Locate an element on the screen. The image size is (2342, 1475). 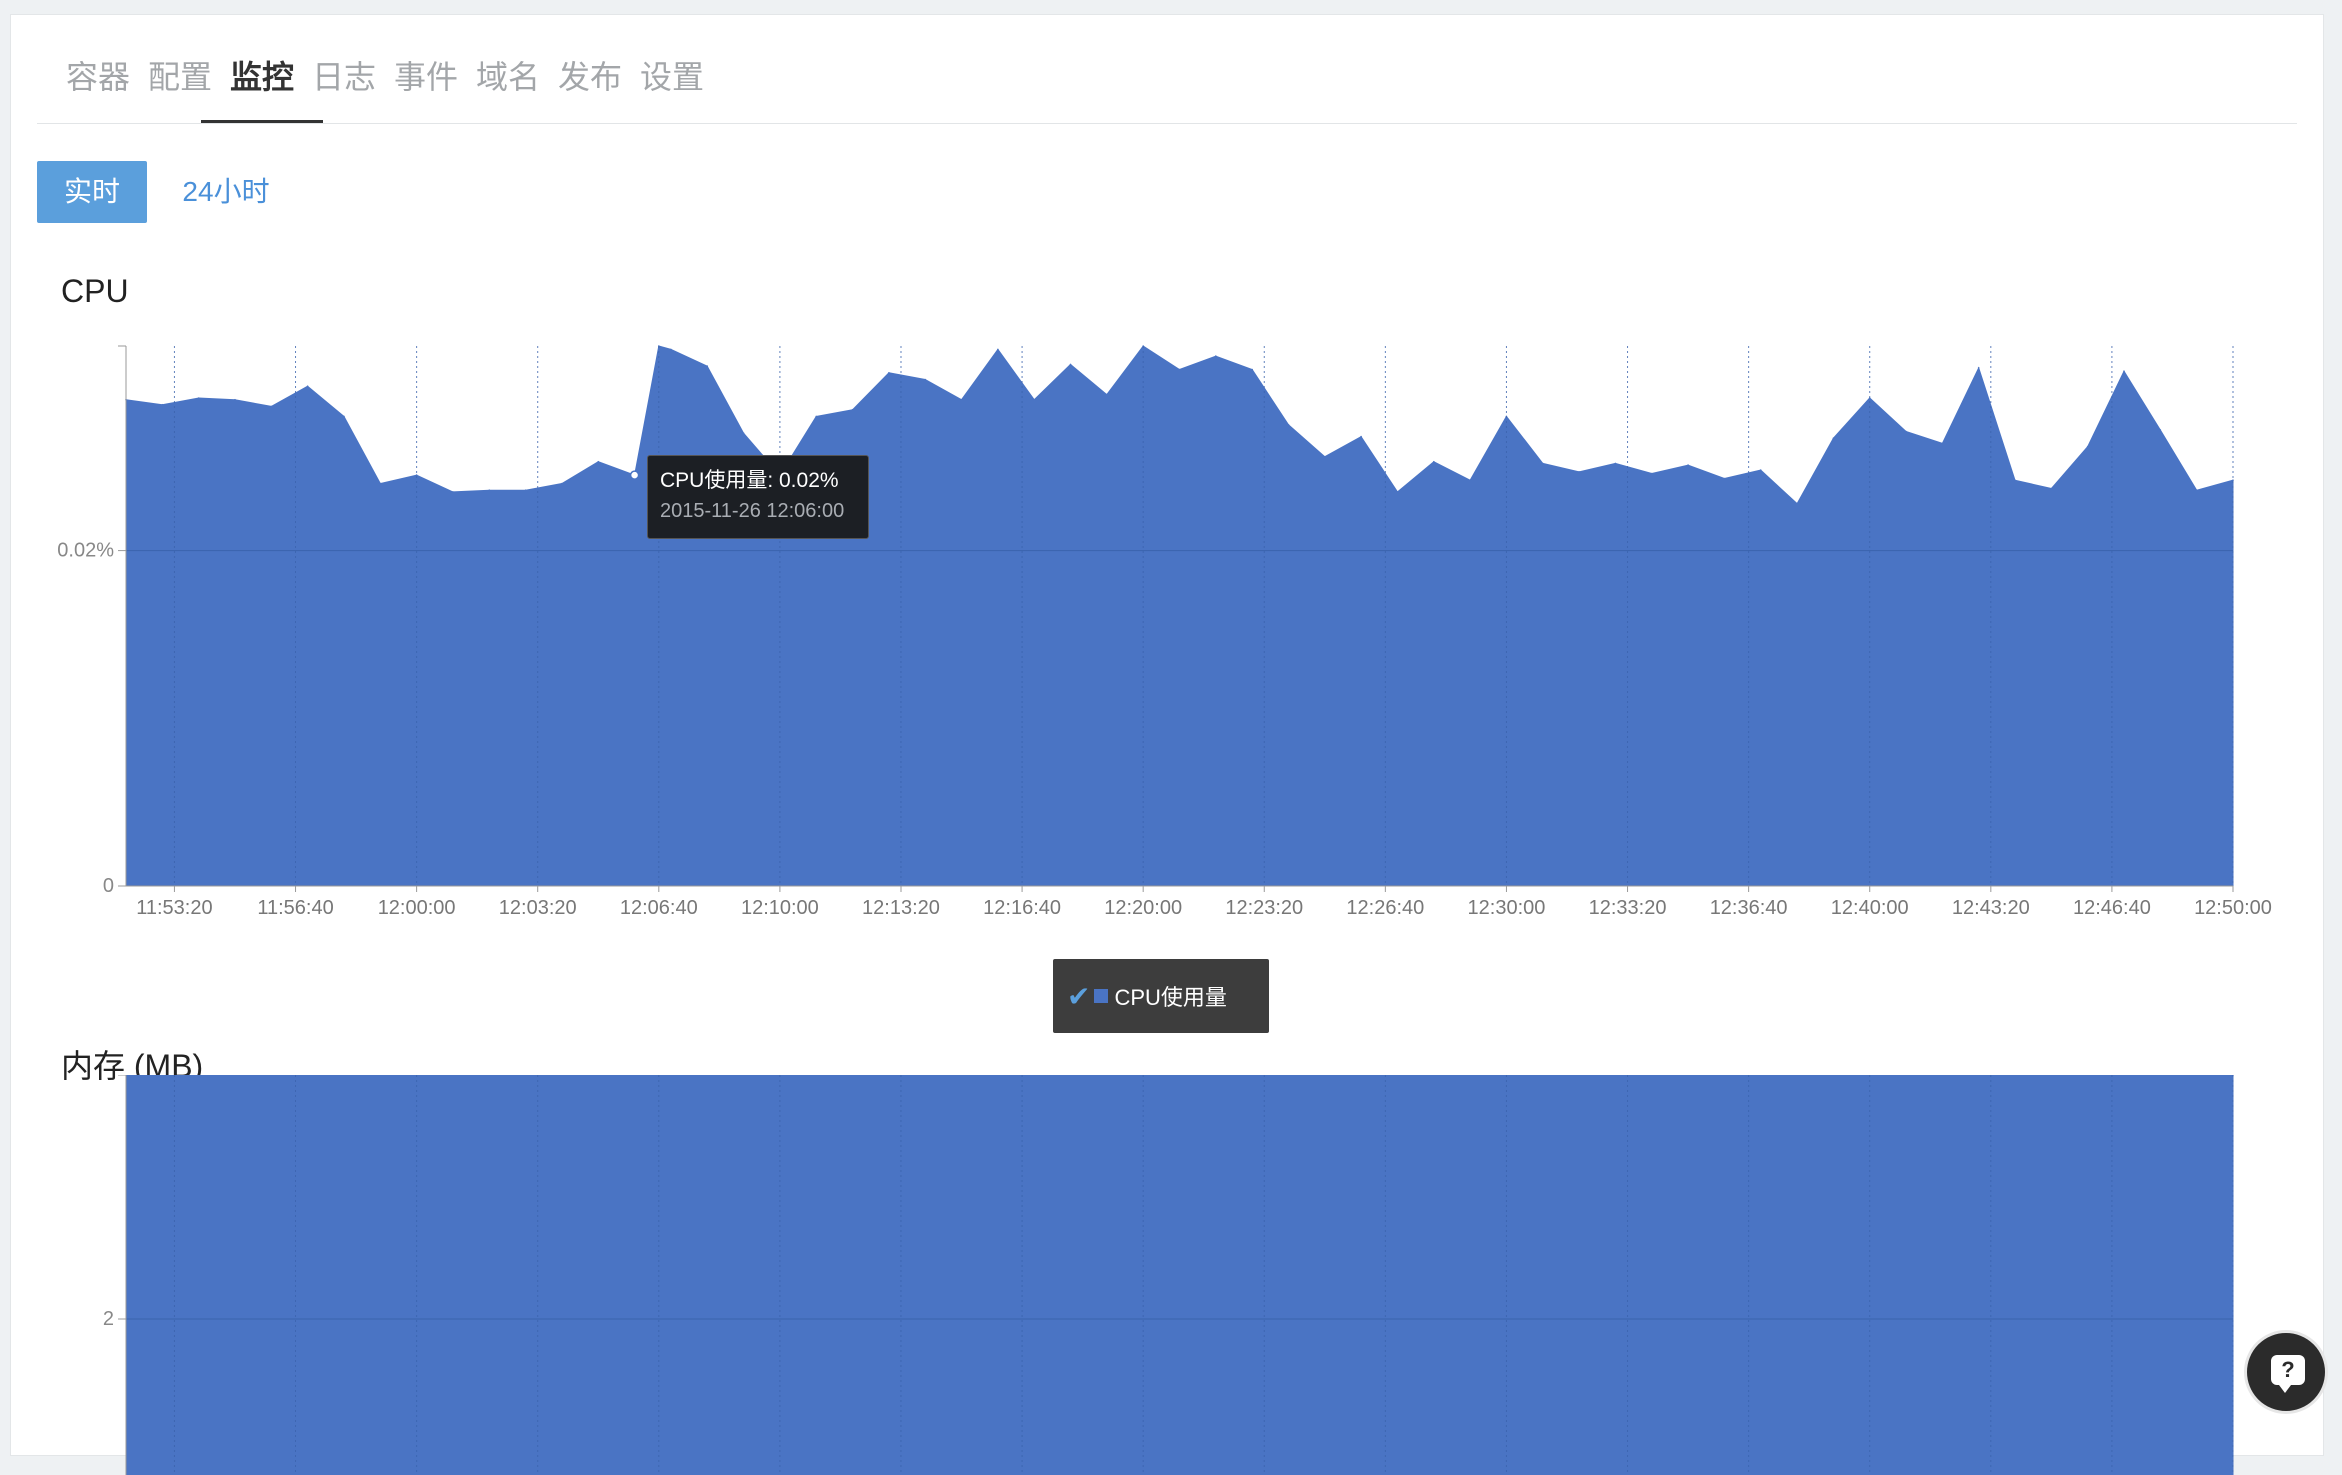
legend-label: CPU使用量 is located at coordinates (1170, 996).